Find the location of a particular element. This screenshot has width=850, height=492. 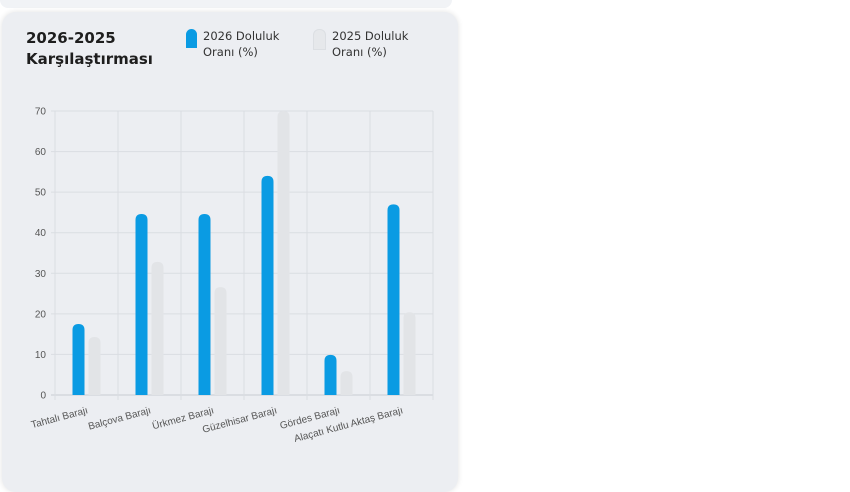

previous-card-edge is located at coordinates (226, 4).